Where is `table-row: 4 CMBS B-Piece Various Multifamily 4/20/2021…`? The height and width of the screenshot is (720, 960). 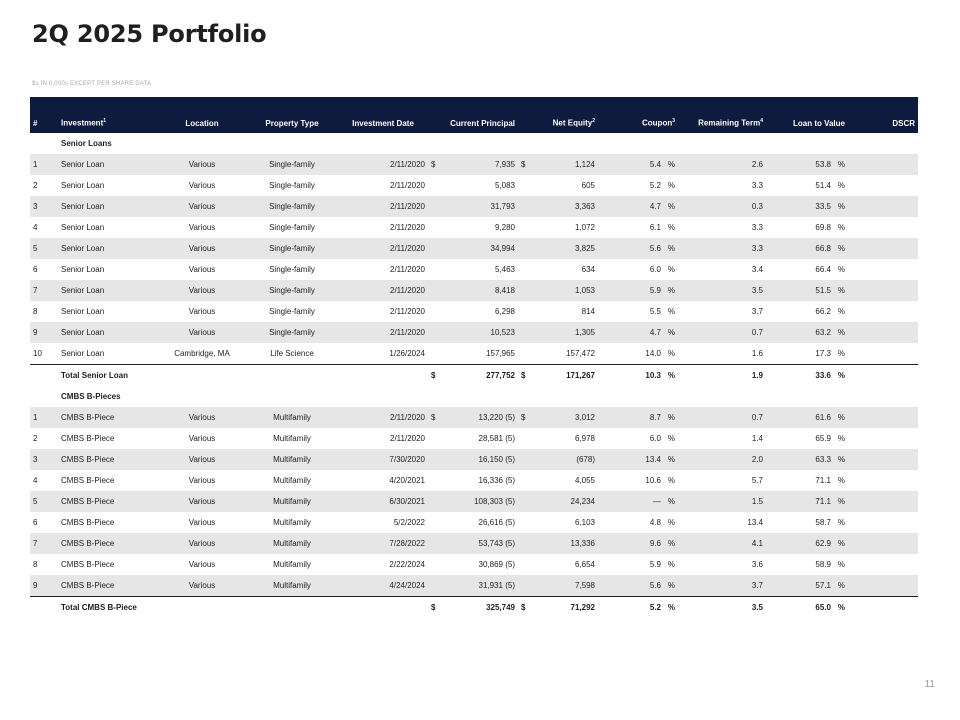
table-row: 4 CMBS B-Piece Various Multifamily 4/20/2021… is located at coordinates (474, 480).